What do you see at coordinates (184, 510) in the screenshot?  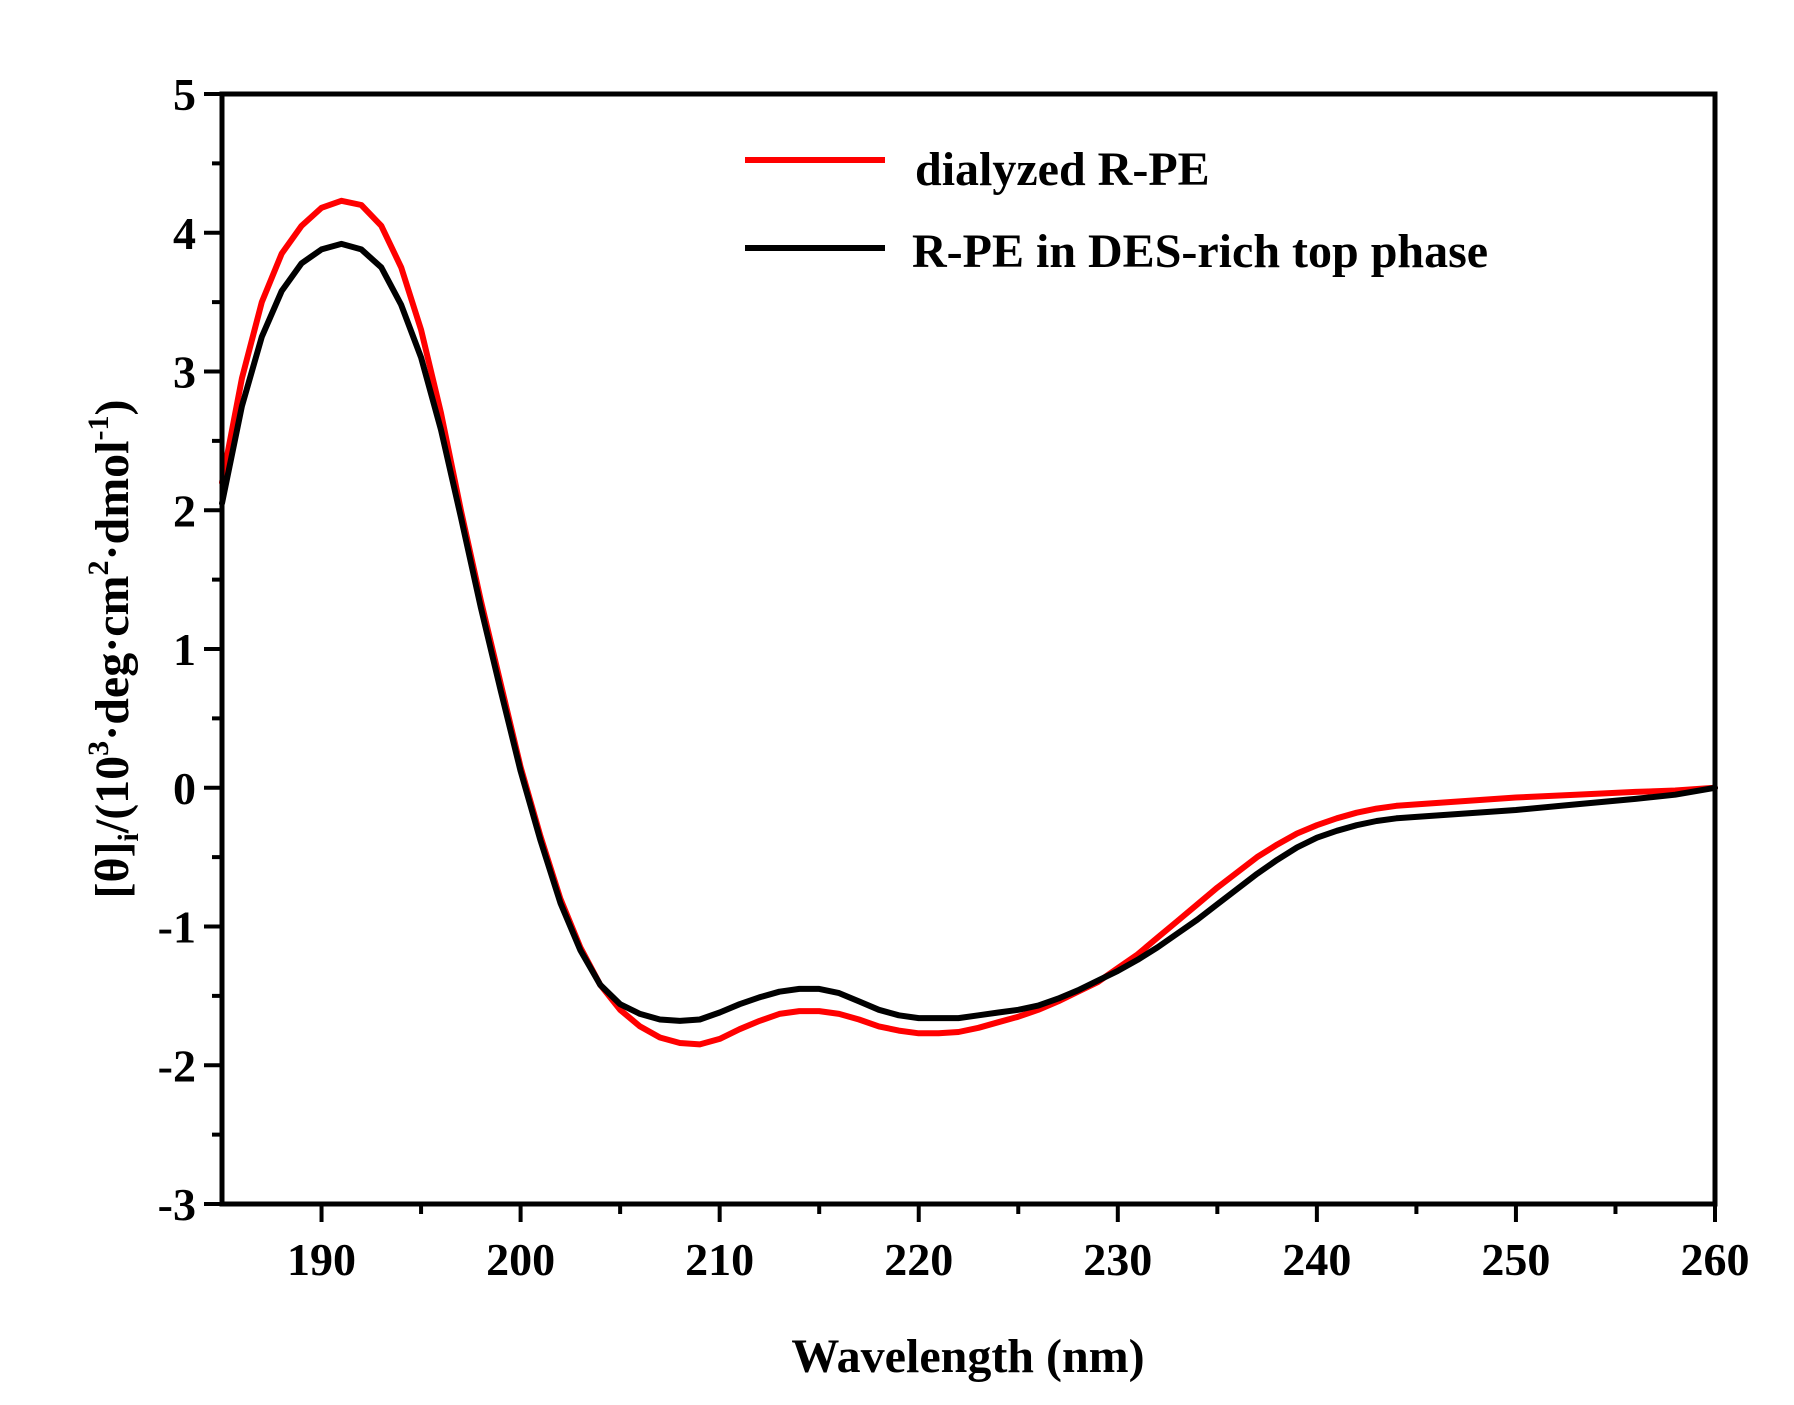 I see `y-tick-label-2: 2` at bounding box center [184, 510].